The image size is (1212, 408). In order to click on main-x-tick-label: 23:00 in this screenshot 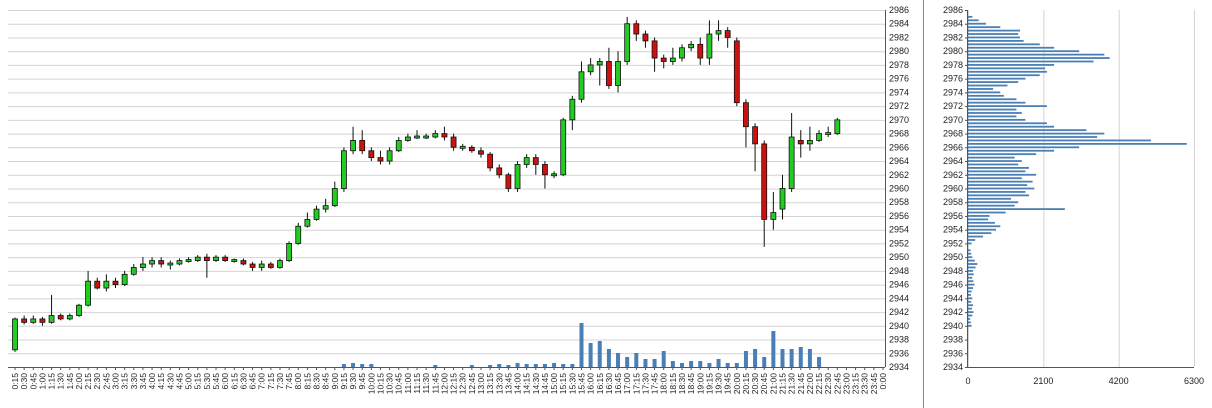, I will do `click(846, 384)`.